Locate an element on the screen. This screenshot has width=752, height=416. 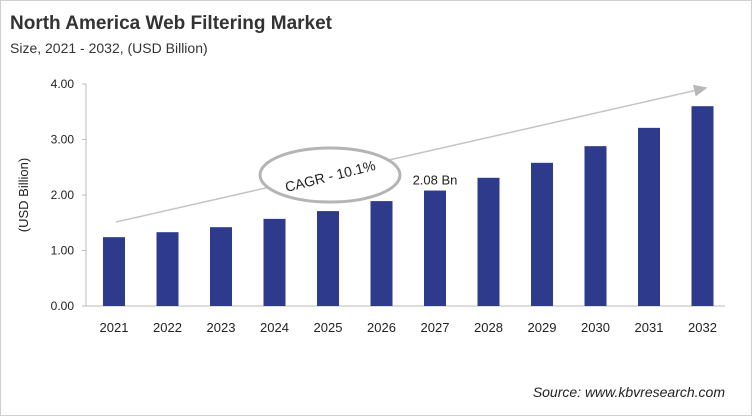
bar-2030 is located at coordinates (595, 226).